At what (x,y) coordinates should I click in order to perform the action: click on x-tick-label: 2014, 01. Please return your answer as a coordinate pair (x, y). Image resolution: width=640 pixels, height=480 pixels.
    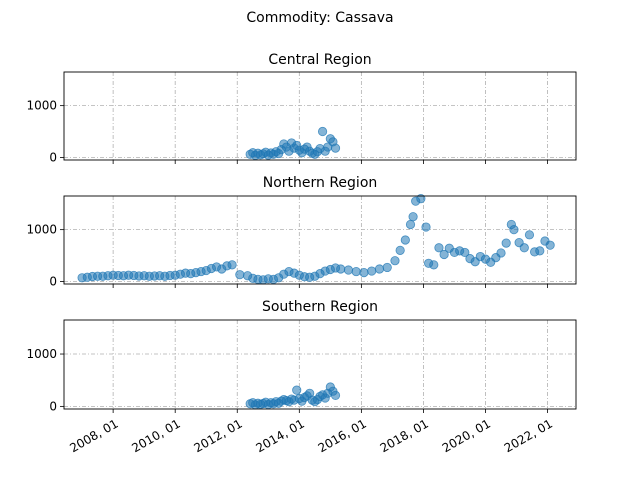
    Looking at the image, I should click on (280, 435).